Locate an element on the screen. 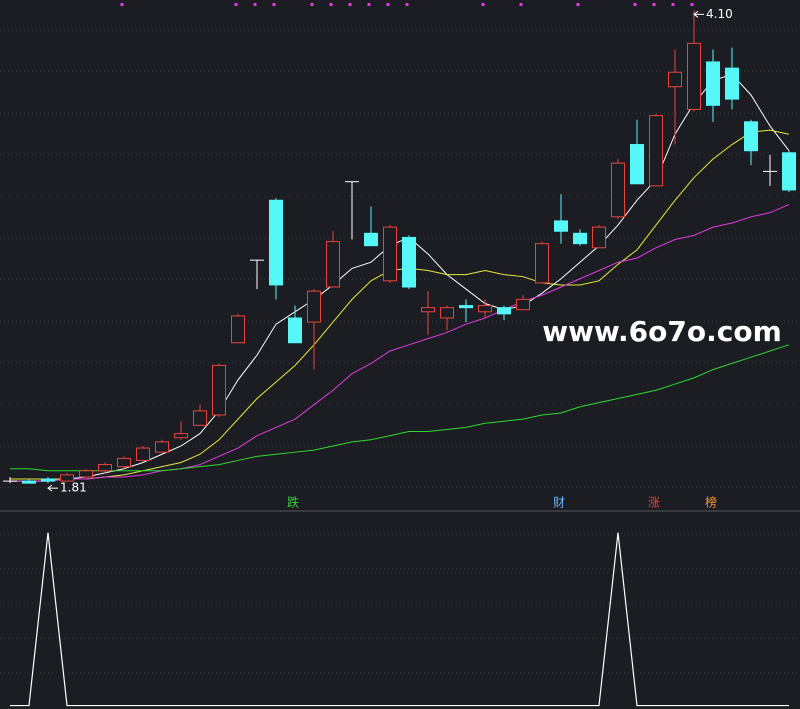 The width and height of the screenshot is (800, 709). annotation-label: 4.10 is located at coordinates (719, 14).